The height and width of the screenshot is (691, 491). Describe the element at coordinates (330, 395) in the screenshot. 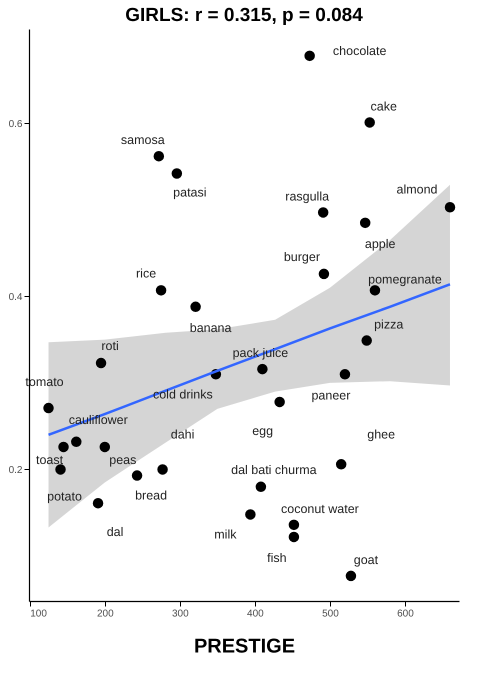

I see `annotation: paneer` at that location.